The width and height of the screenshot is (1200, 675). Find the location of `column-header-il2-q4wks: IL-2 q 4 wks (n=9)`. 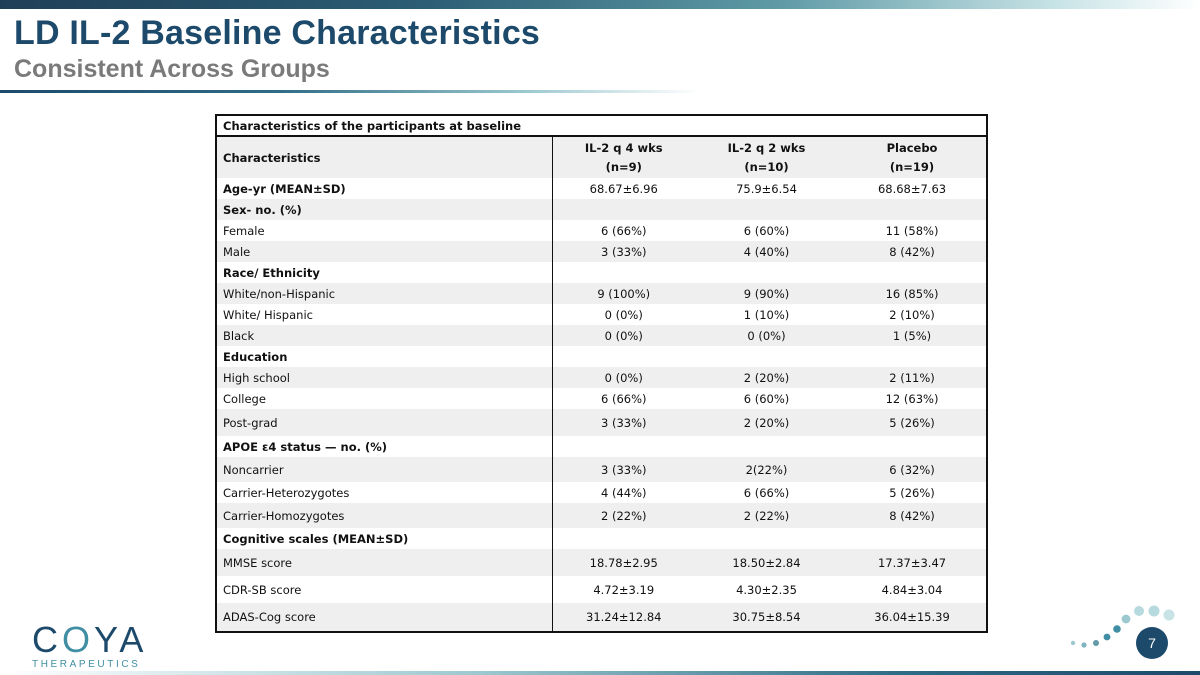

column-header-il2-q4wks: IL-2 q 4 wks (n=9) is located at coordinates (623, 157).